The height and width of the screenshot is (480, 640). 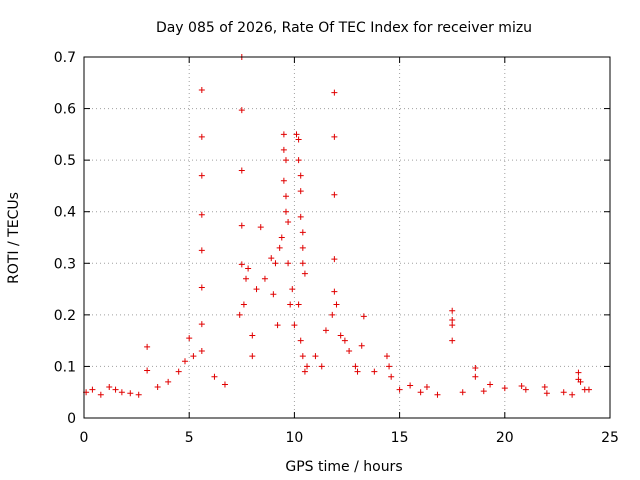 I want to click on y-tick-label: 0.1, so click(x=65, y=367).